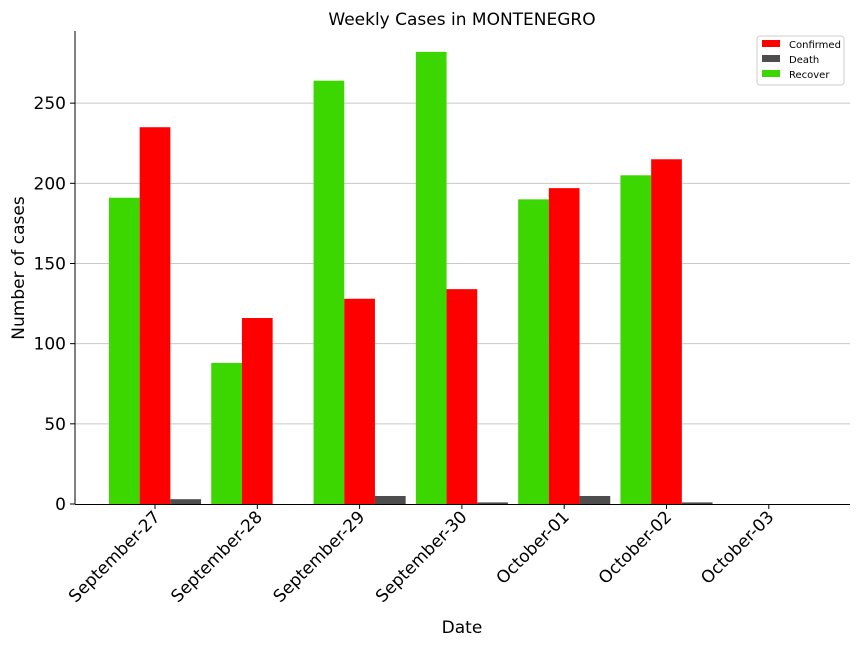  Describe the element at coordinates (771, 43) in the screenshot. I see `legend-swatch-confirmed` at that location.